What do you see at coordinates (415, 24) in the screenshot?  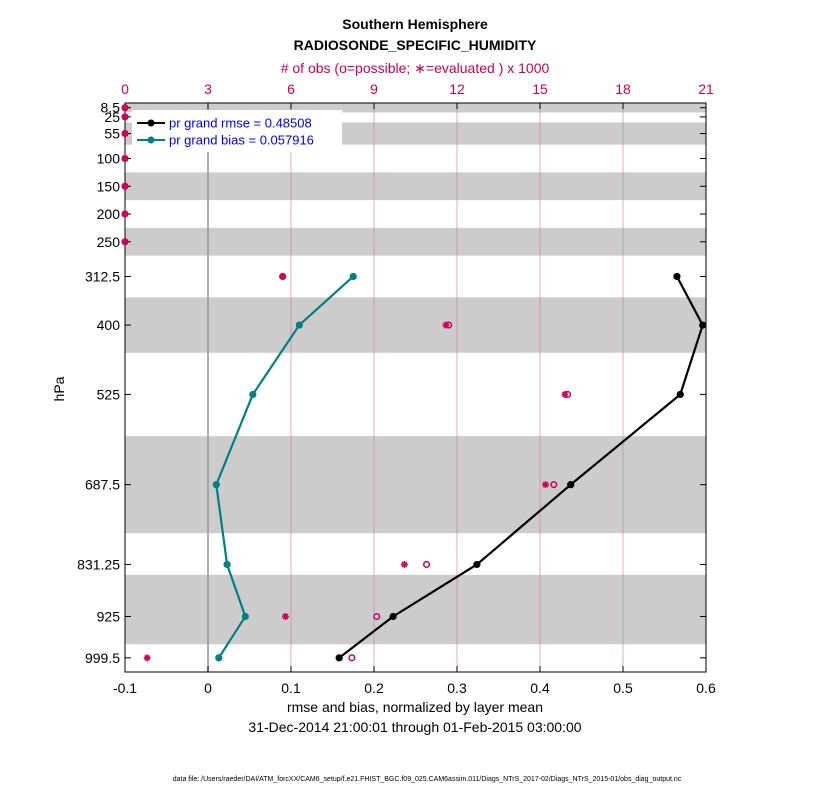 I see `chart-title: Southern Hemisphere` at bounding box center [415, 24].